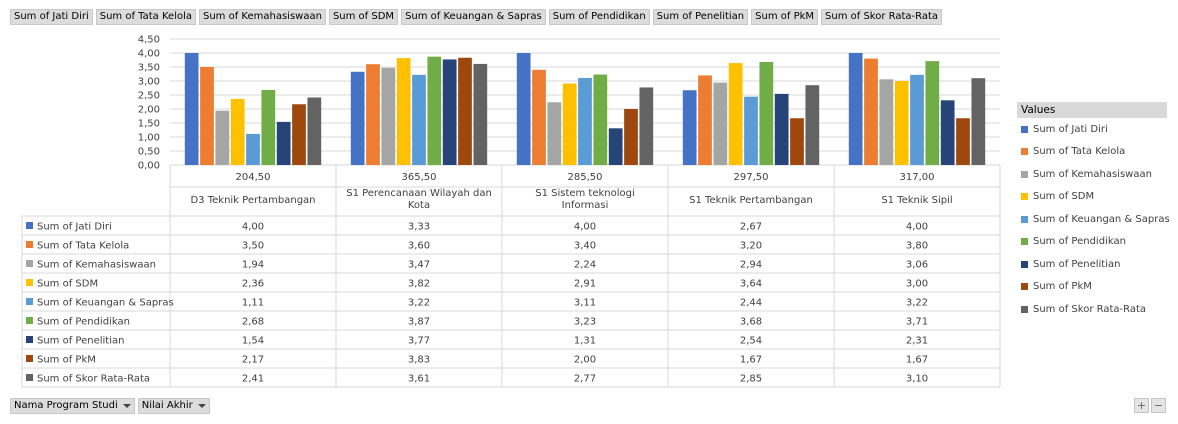  What do you see at coordinates (1062, 287) in the screenshot?
I see `legend-label: Sum of PkM` at bounding box center [1062, 287].